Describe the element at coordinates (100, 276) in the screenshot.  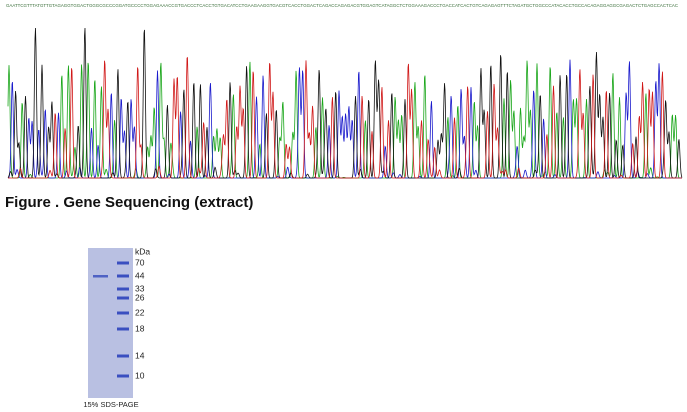
I see `sample-band` at that location.